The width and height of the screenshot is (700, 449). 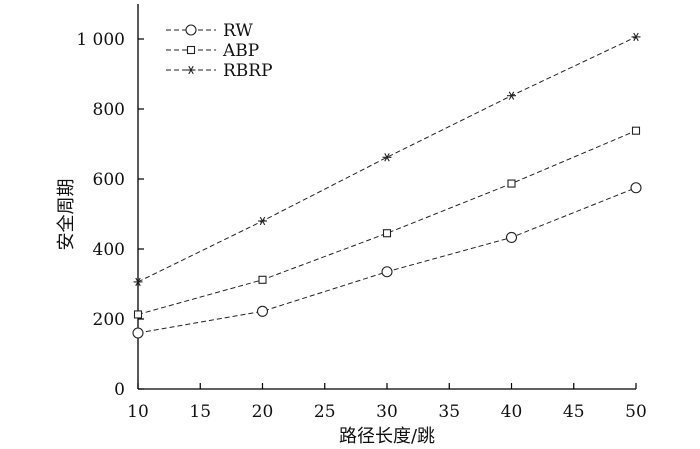 I want to click on x-tick-label: 40, so click(x=512, y=412).